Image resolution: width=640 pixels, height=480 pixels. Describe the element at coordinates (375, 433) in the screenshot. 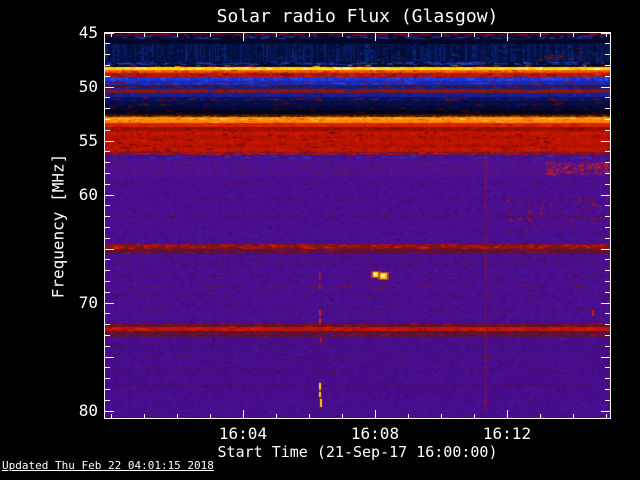

I see `x-tick-label: 16:08` at that location.